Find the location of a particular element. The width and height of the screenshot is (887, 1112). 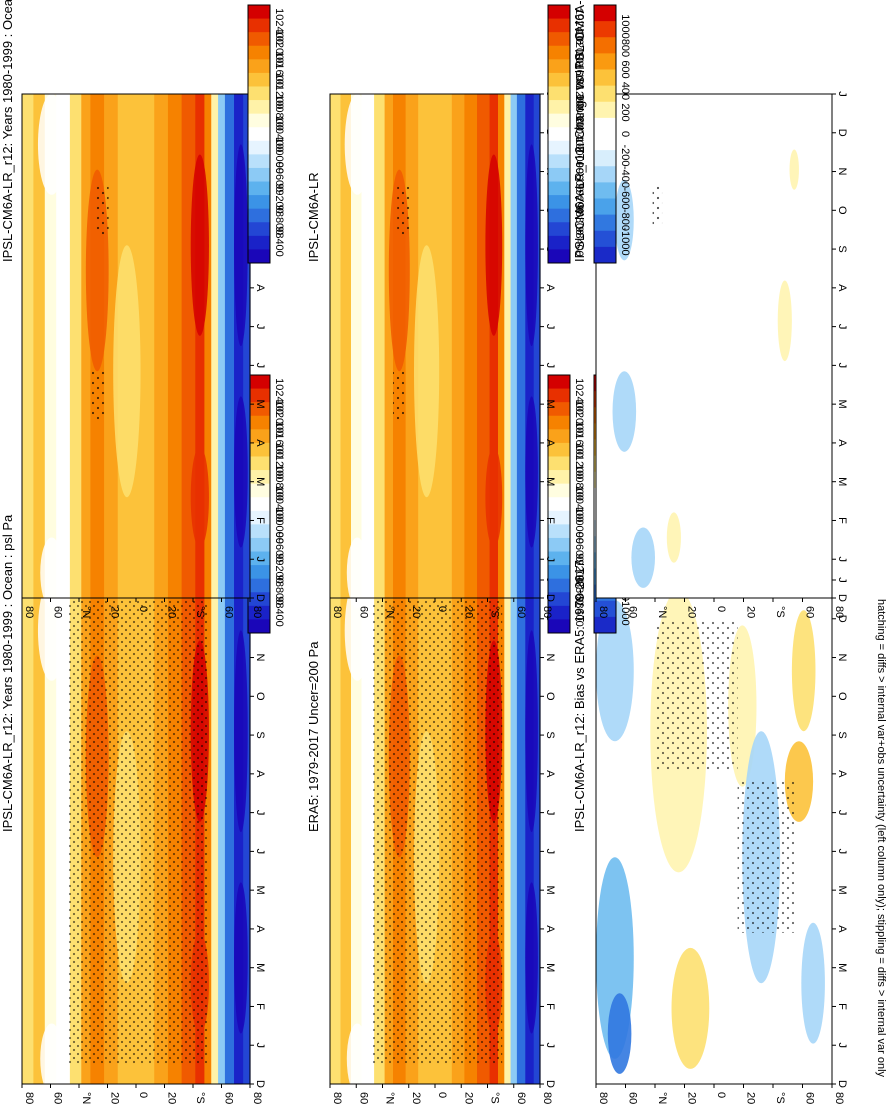

colorbar-label: 101200 is located at coordinates (579, 91).